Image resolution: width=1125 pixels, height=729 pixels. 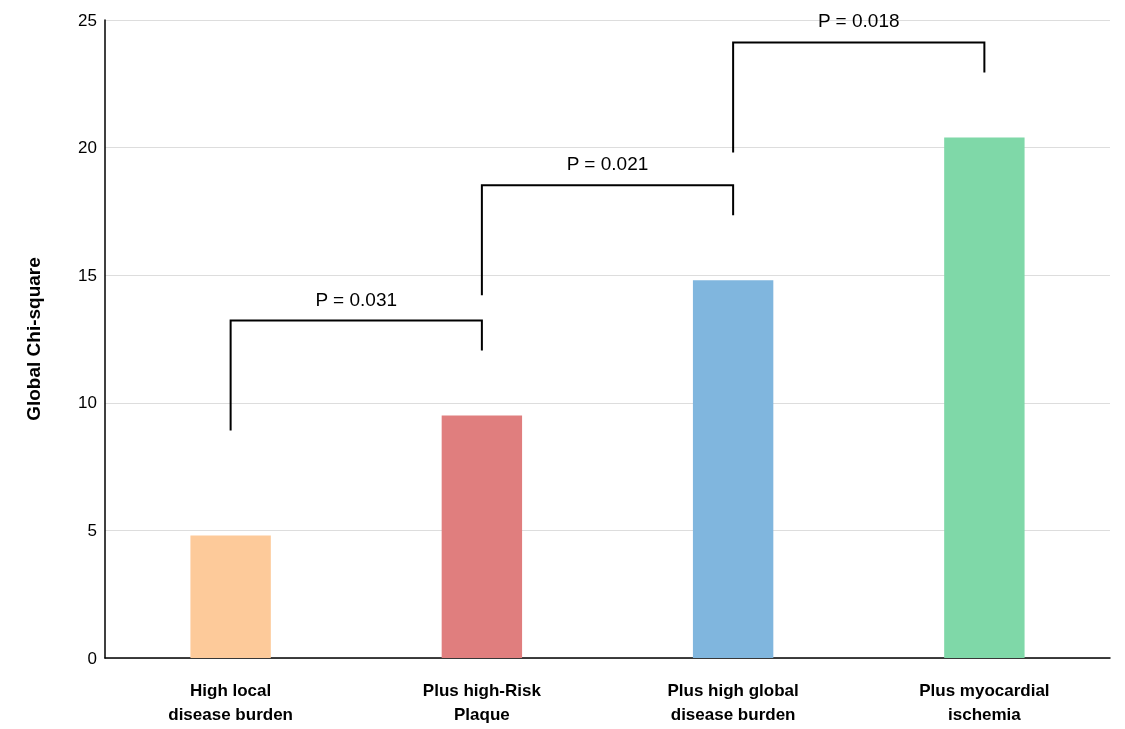 What do you see at coordinates (87, 275) in the screenshot?
I see `y-tick-label: 15` at bounding box center [87, 275].